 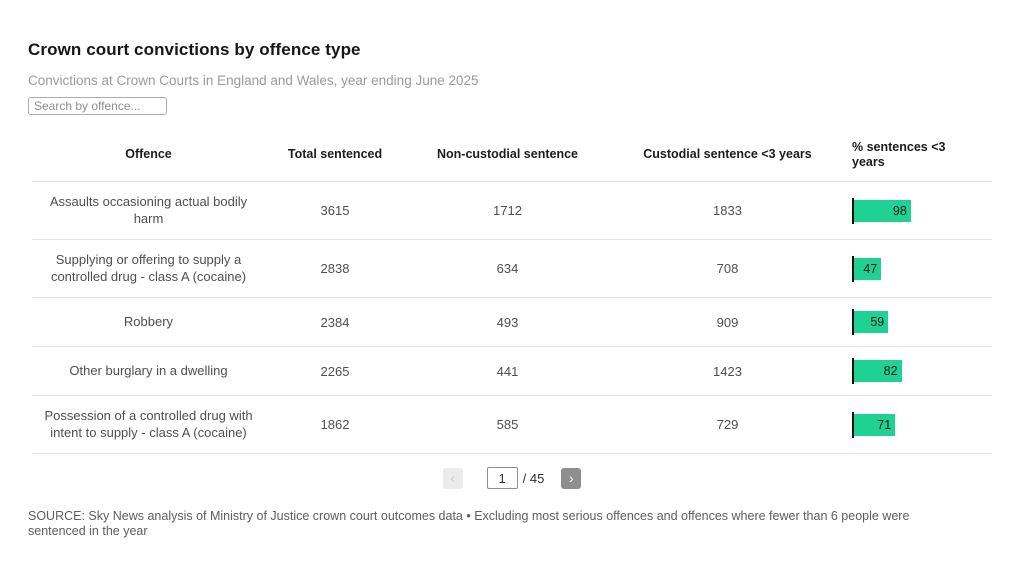 What do you see at coordinates (727, 210) in the screenshot?
I see `custodial-lt3-value: 1833` at bounding box center [727, 210].